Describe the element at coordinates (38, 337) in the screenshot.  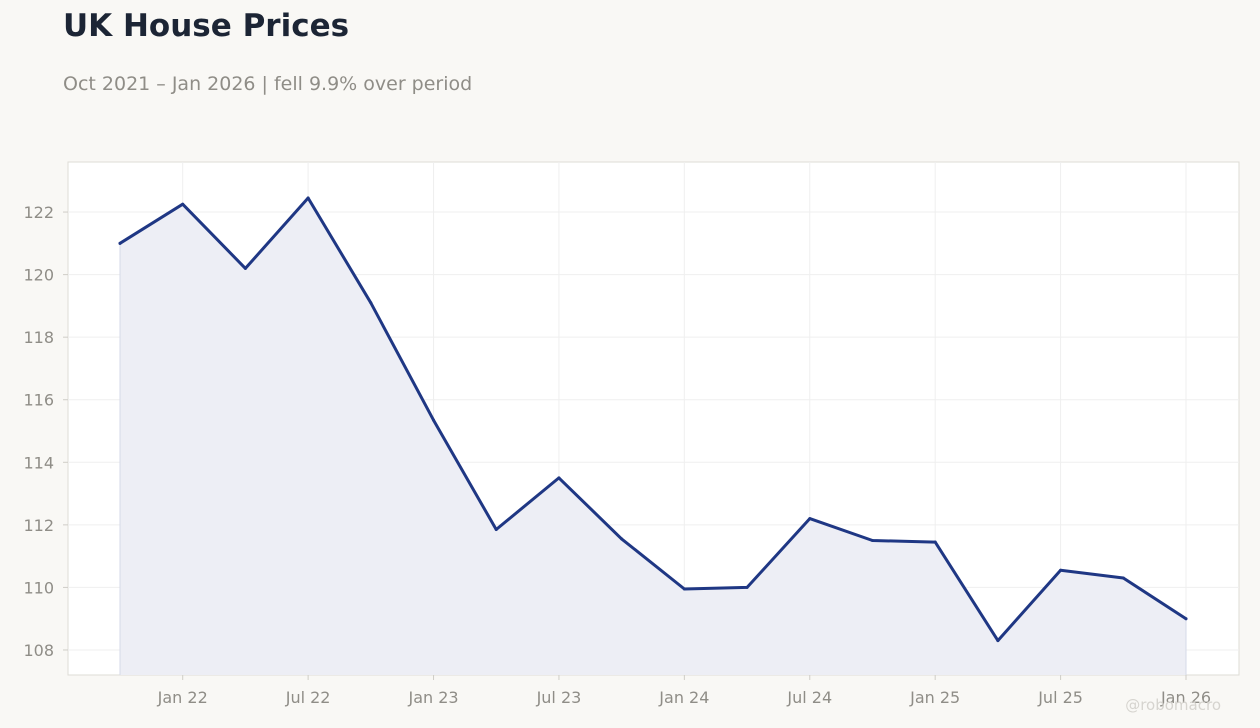
I see `y-tick-label: 118` at that location.